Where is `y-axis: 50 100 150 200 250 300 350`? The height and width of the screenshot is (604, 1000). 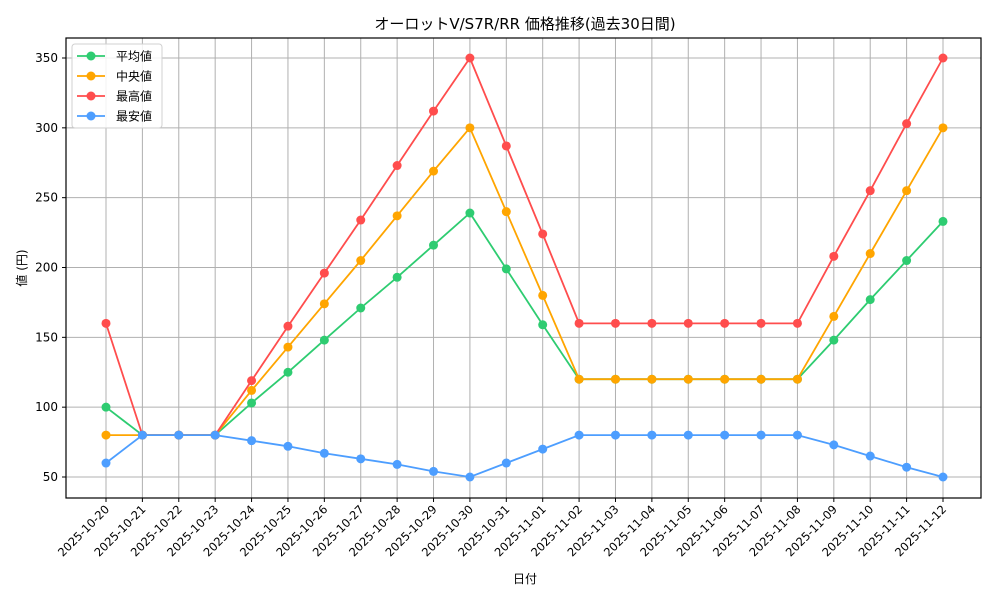 y-axis: 50 100 150 200 250 300 350 is located at coordinates (50, 267).